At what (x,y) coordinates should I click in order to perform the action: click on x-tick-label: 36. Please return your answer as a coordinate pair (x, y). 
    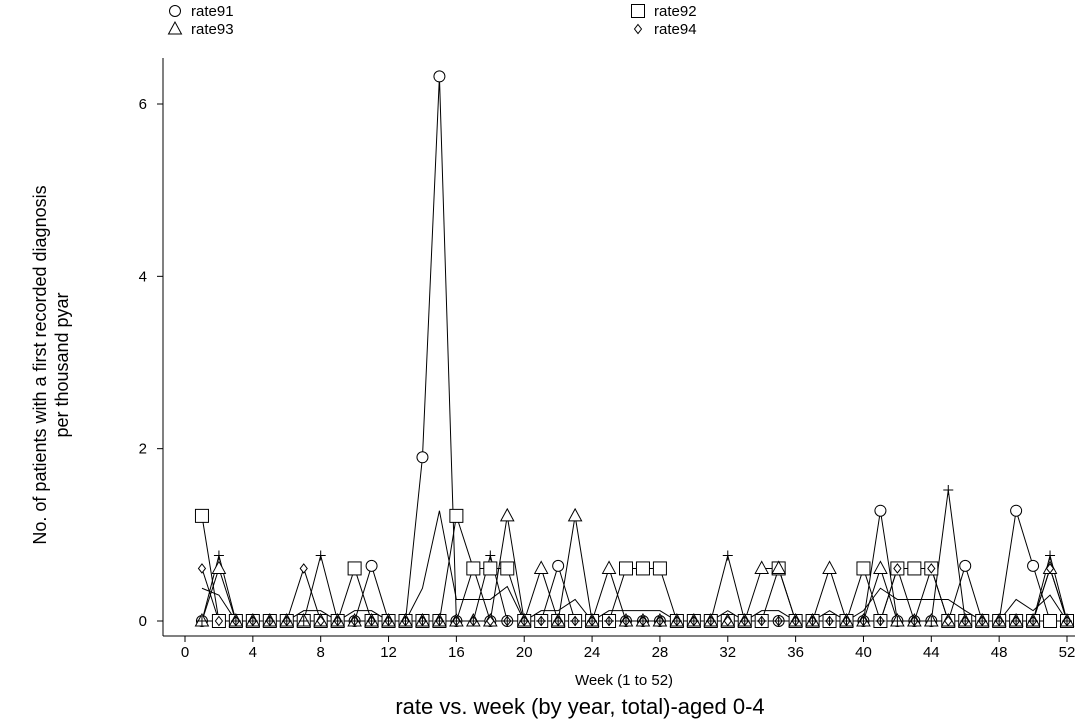
    Looking at the image, I should click on (795, 652).